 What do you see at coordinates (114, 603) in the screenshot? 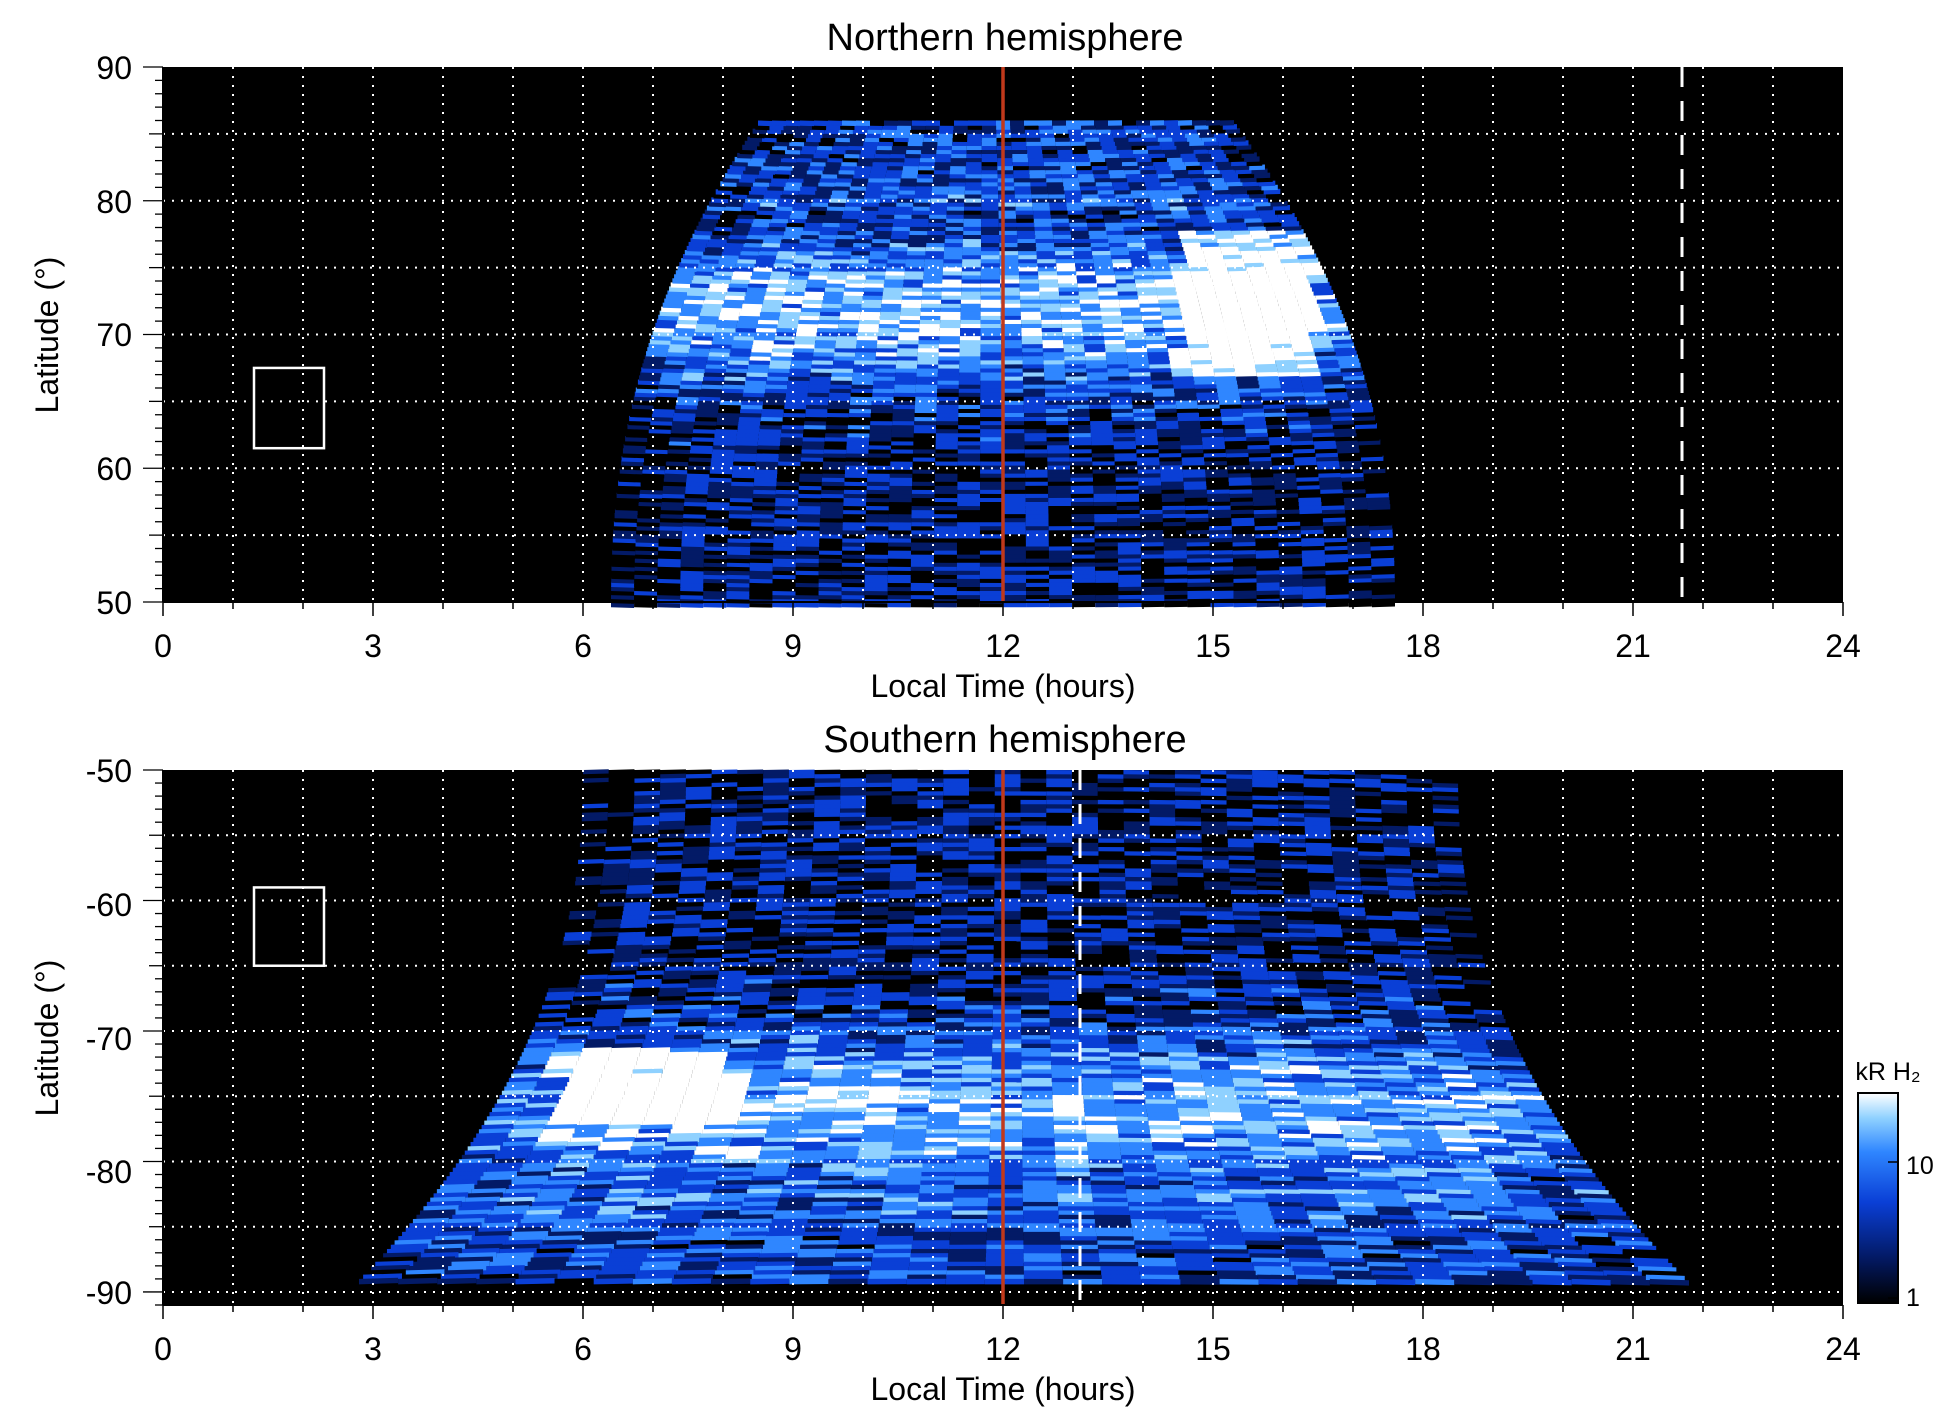
I see `north-y-tick-50: 50` at bounding box center [114, 603].